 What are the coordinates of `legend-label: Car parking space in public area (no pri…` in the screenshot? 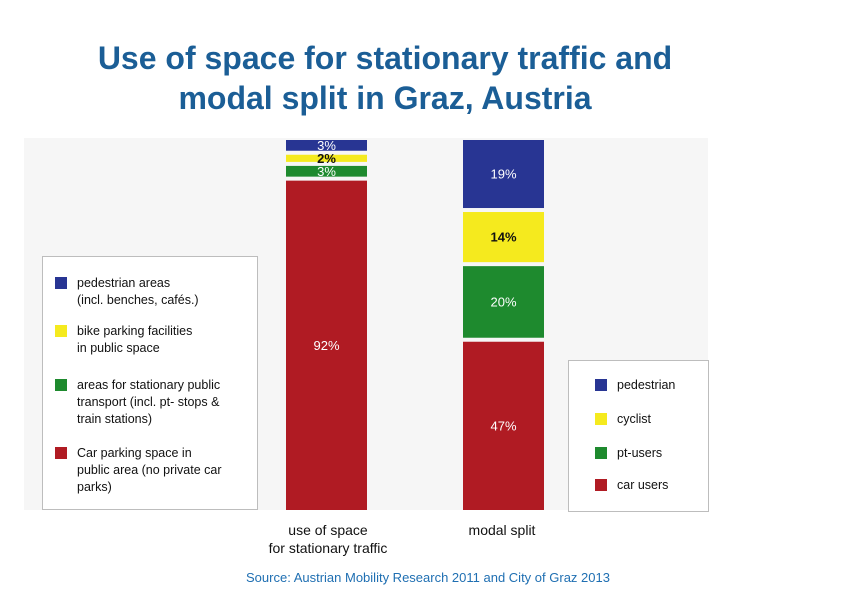 It's located at (149, 470).